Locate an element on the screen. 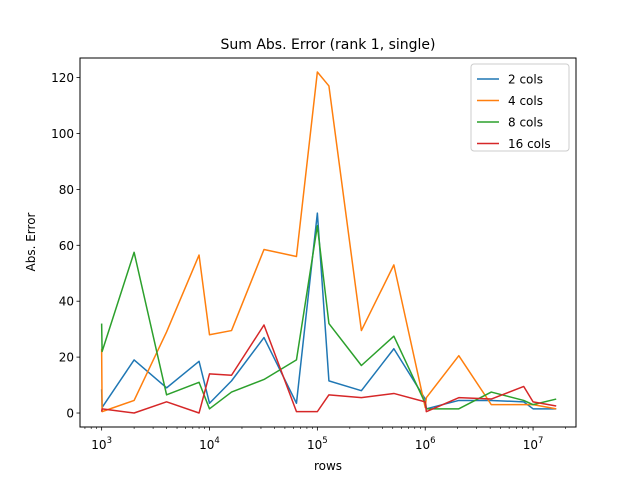 The height and width of the screenshot is (480, 640). x-axis: 10³ 10⁴ 10⁵ 10⁶ 10⁷ is located at coordinates (325, 439).